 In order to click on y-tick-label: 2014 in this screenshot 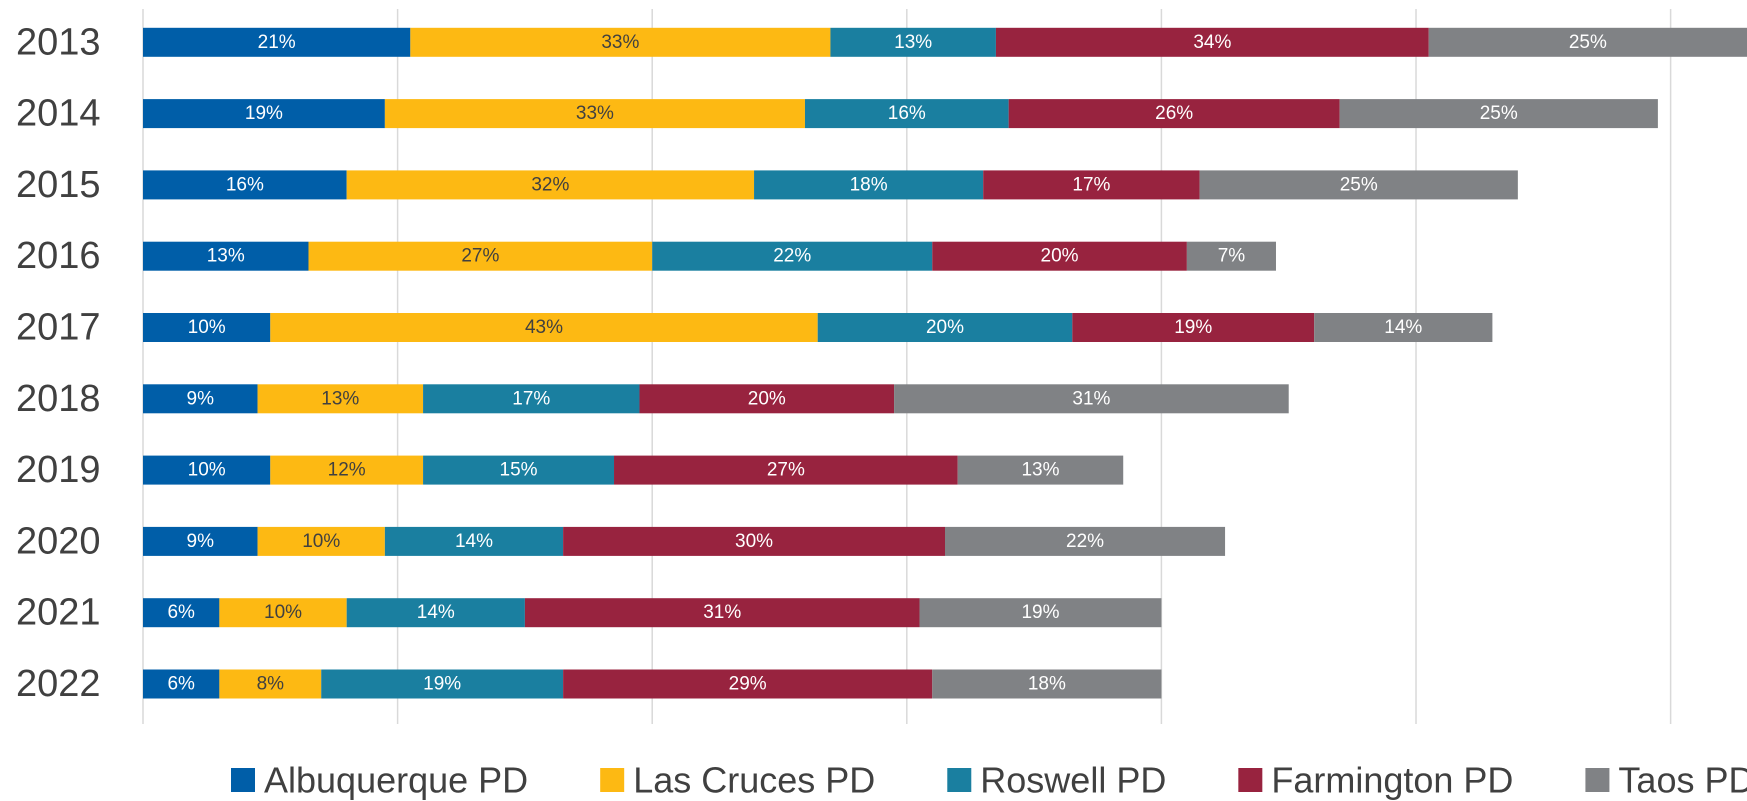, I will do `click(58, 114)`.